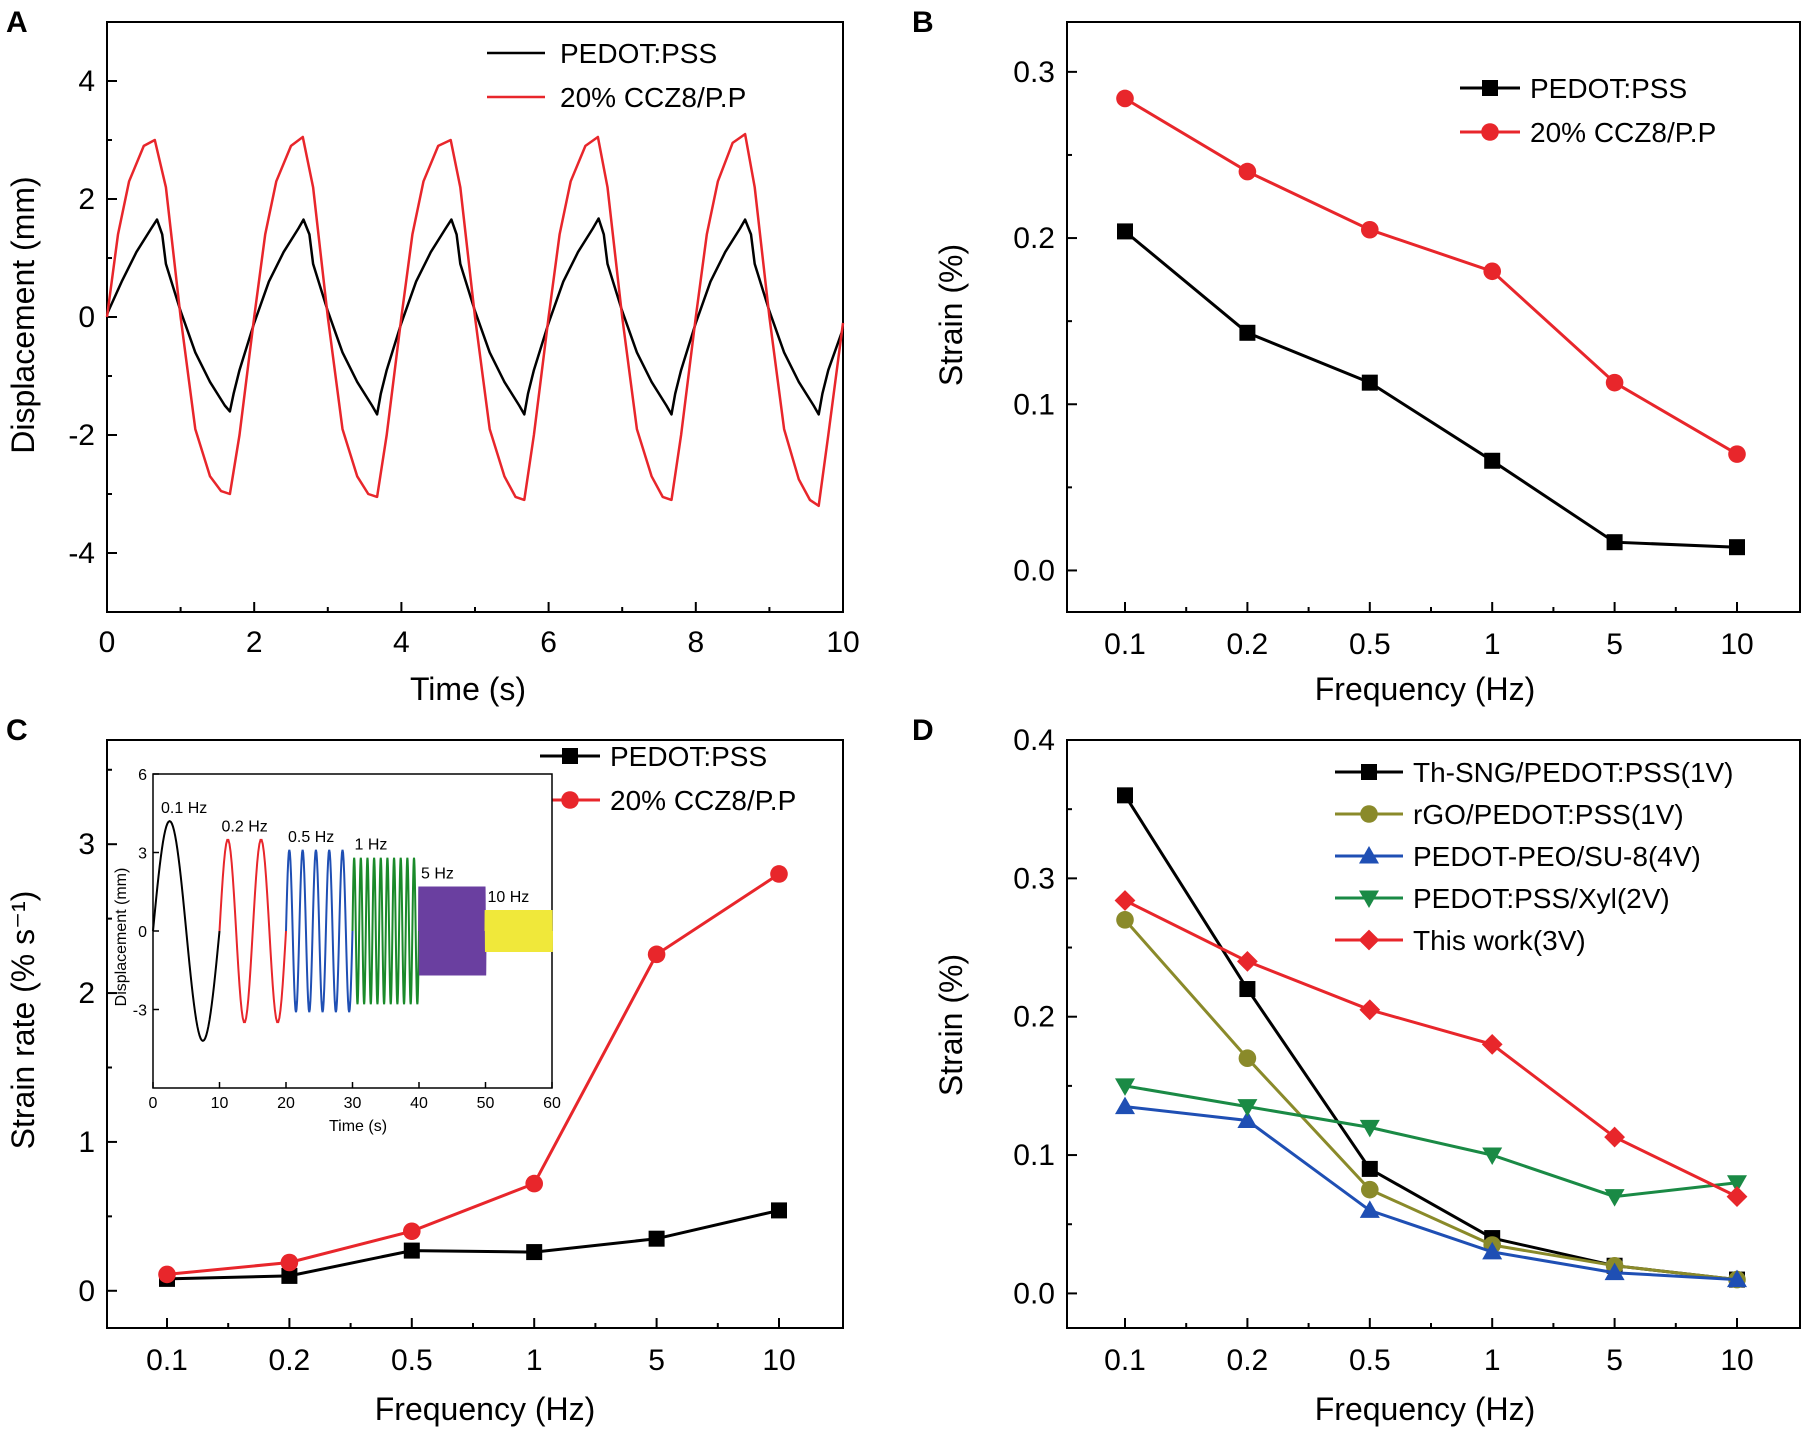 Image resolution: width=1801 pixels, height=1430 pixels. I want to click on y-tick-label: 4, so click(86, 81).